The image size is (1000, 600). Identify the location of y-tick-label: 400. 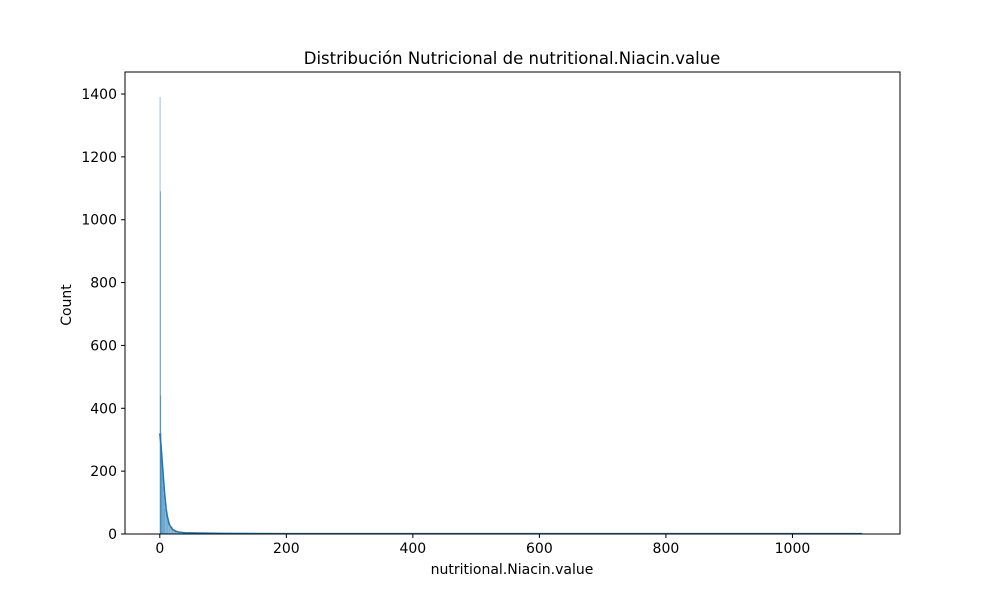
(103, 409).